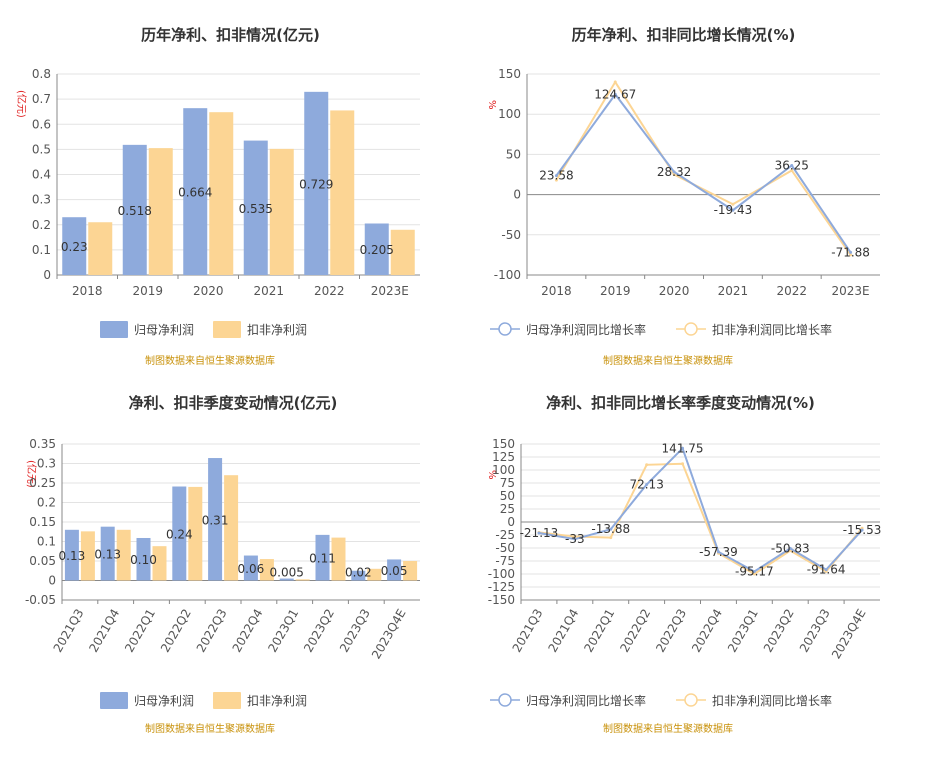 Image resolution: width=932 pixels, height=776 pixels. I want to click on data-label: 0.10, so click(143, 560).